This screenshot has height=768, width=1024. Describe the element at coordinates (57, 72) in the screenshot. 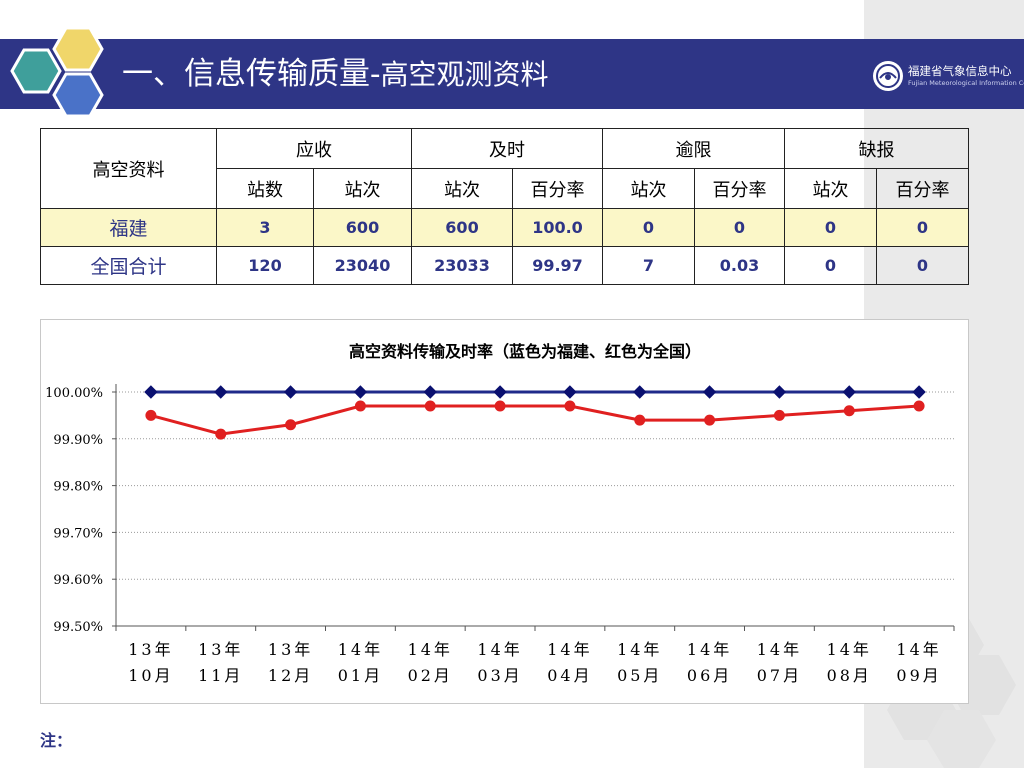

I see `hexagon-logo-icon` at that location.